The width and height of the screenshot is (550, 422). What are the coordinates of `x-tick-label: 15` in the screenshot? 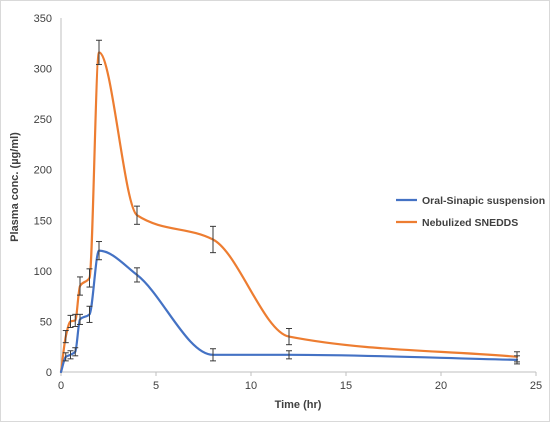 It's located at (346, 386).